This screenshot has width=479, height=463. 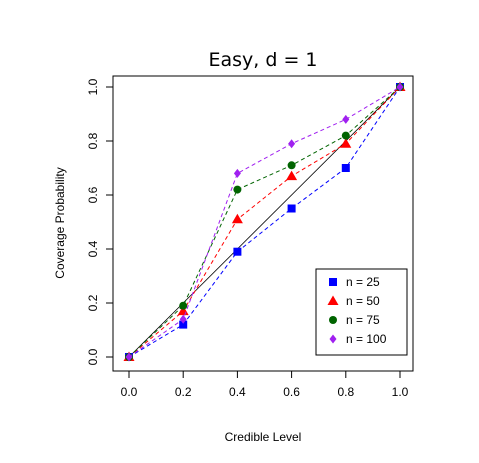 I want to click on chart-title: Easy, d = 1, so click(x=262, y=60).